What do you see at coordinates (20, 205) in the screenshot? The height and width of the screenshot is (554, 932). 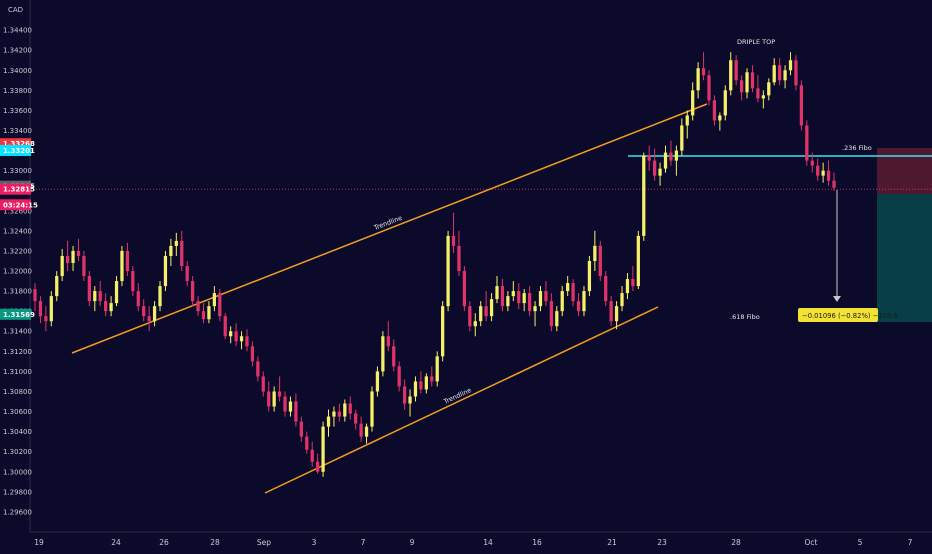 I see `price-tag-label: 03:24:15` at bounding box center [20, 205].